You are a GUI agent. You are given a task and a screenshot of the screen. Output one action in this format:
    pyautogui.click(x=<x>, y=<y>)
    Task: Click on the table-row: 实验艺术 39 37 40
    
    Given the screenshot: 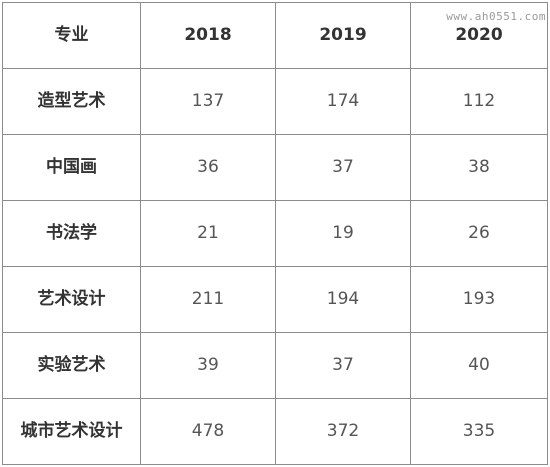 What is the action you would take?
    pyautogui.click(x=275, y=365)
    